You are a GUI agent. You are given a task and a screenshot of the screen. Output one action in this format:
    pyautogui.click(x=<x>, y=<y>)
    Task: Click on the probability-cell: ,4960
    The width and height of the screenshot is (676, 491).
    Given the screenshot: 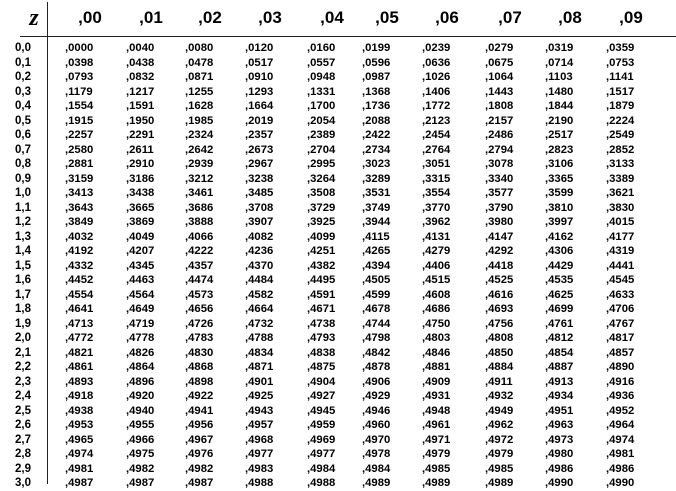 What is the action you would take?
    pyautogui.click(x=376, y=425)
    